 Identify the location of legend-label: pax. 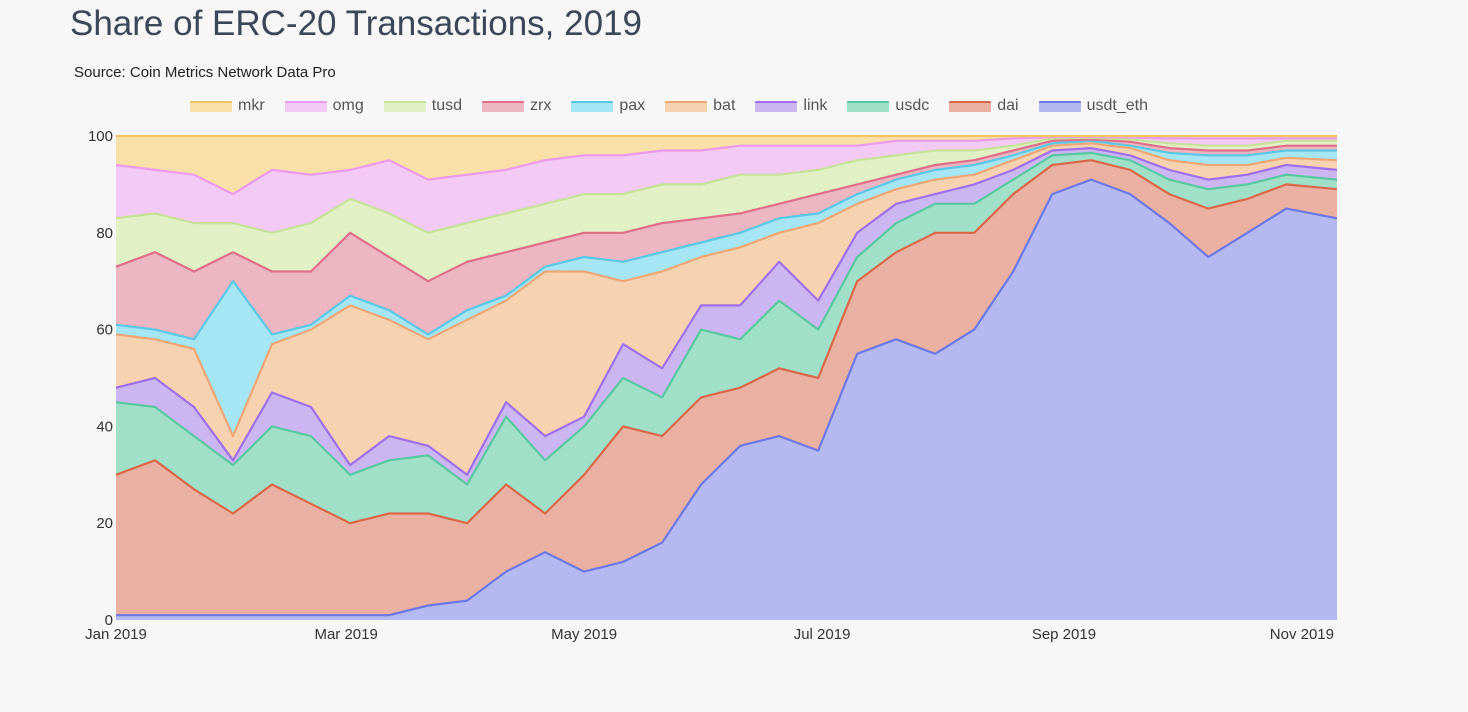
(632, 105).